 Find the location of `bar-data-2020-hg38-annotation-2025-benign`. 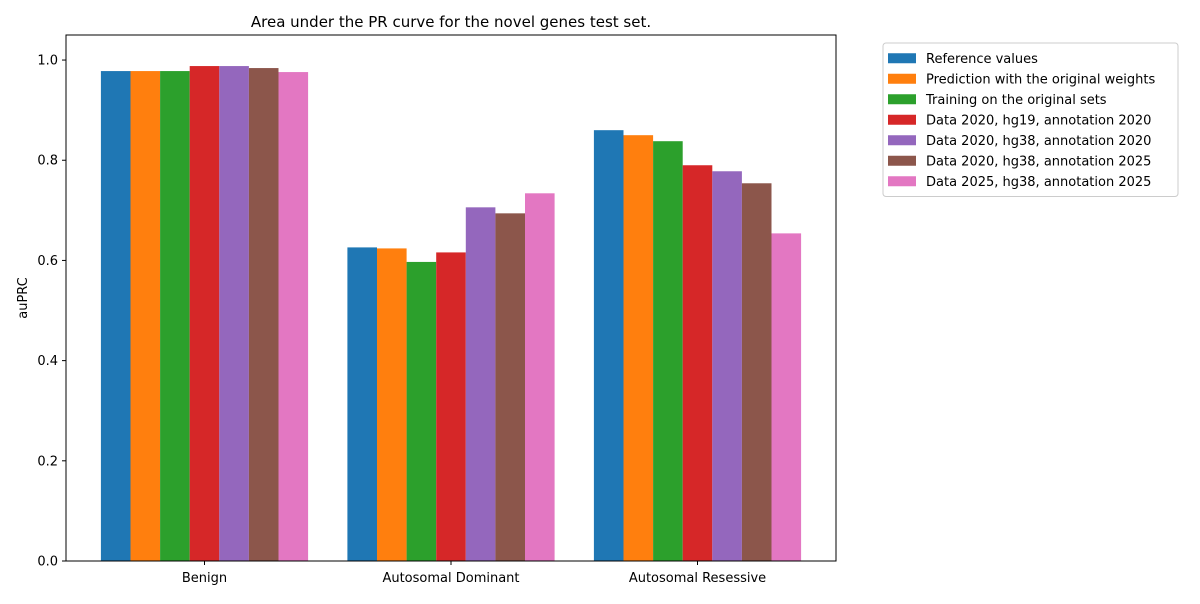

bar-data-2020-hg38-annotation-2025-benign is located at coordinates (263, 314).